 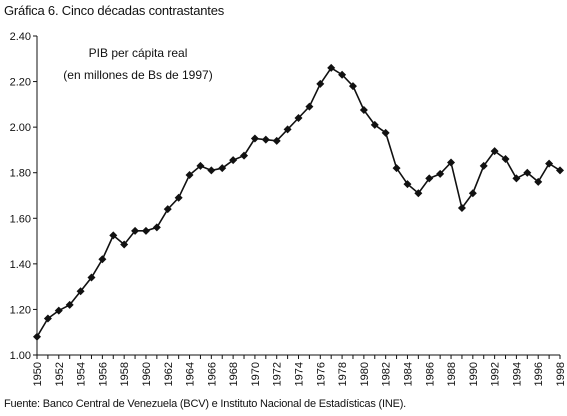 What do you see at coordinates (343, 374) in the screenshot?
I see `x-tick-label: 1978` at bounding box center [343, 374].